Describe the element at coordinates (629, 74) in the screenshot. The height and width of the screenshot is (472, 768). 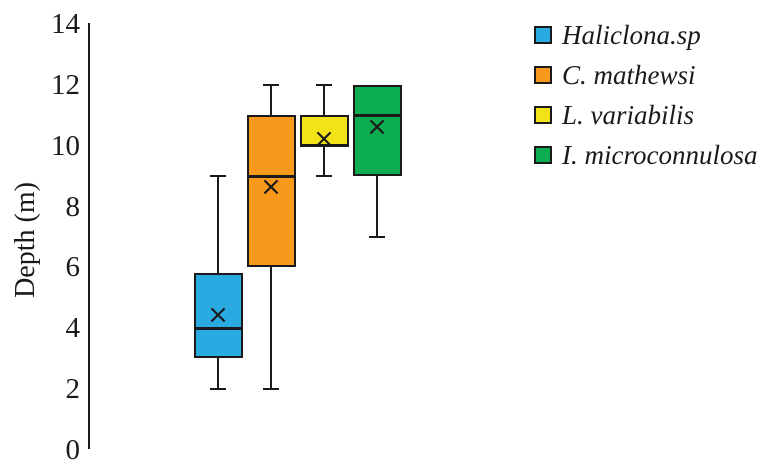
I see `legend-label: C. mathewsi` at that location.